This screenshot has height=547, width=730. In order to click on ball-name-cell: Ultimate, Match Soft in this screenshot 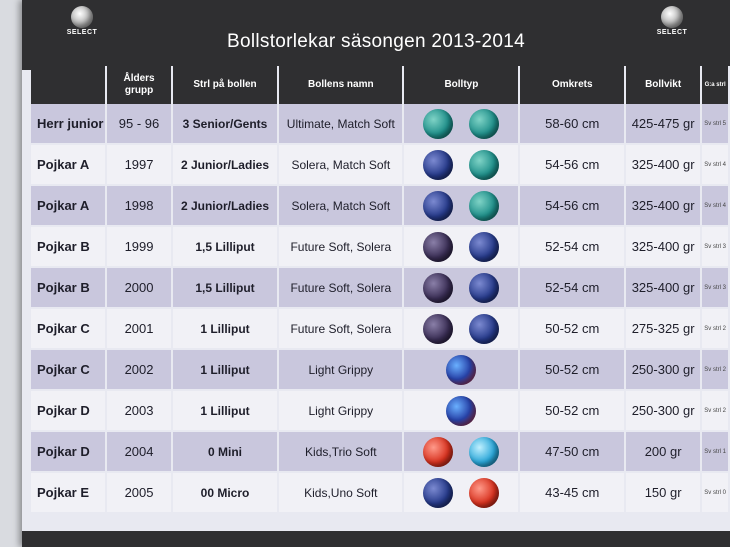, I will do `click(342, 124)`.